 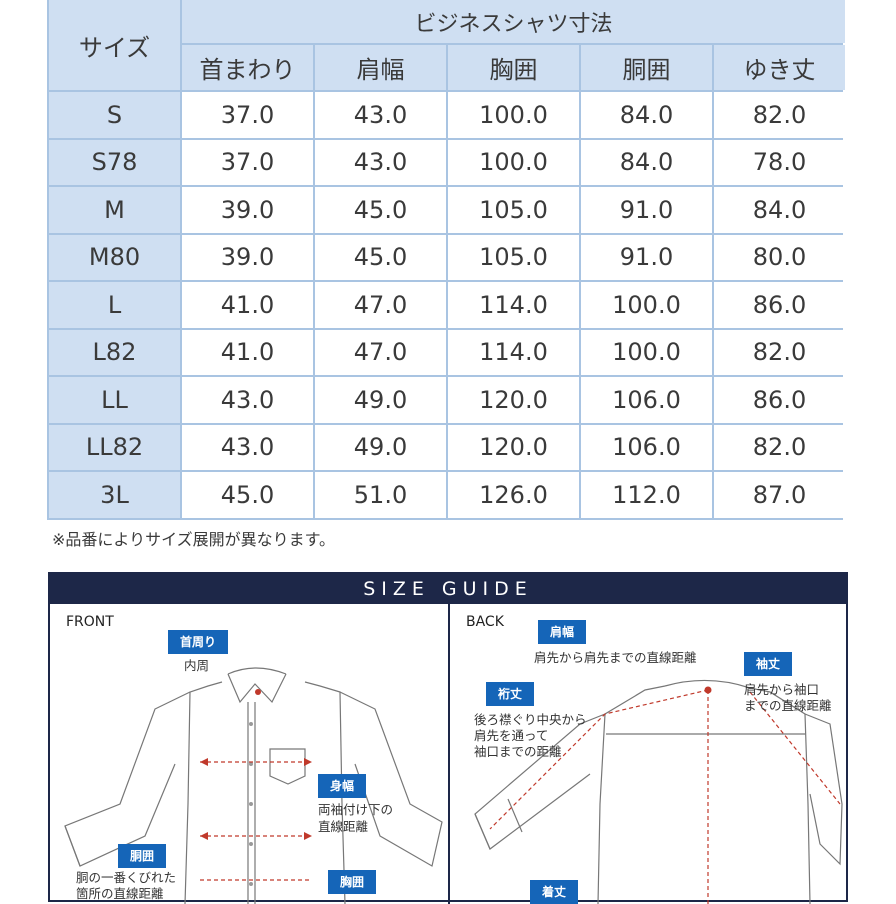 What do you see at coordinates (342, 786) in the screenshot?
I see `chest-width-tag: 身幅` at bounding box center [342, 786].